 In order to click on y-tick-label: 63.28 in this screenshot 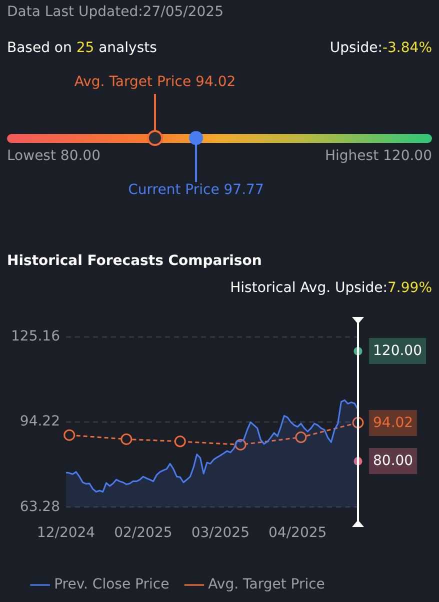, I will do `click(40, 506)`.